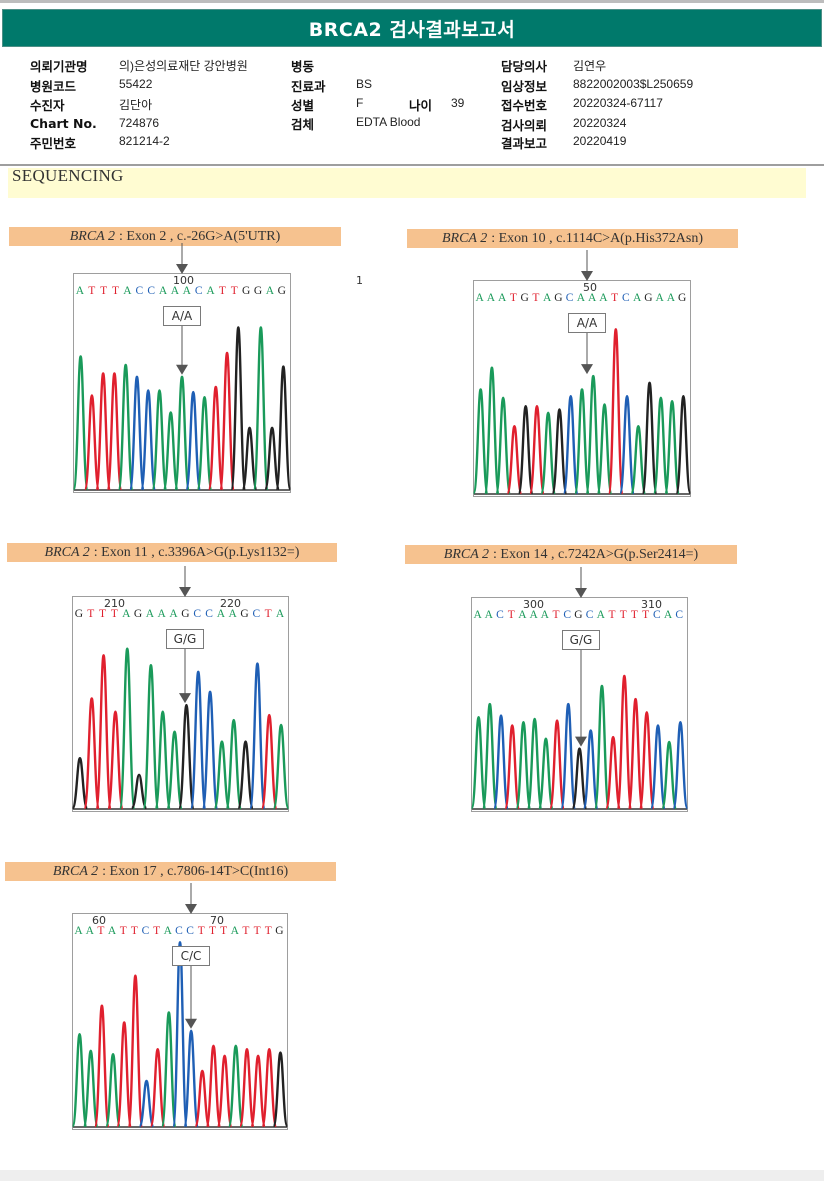 This screenshot has height=1181, width=824. What do you see at coordinates (407, 182) in the screenshot?
I see `sequencing-section-header: SEQUENCING` at bounding box center [407, 182].